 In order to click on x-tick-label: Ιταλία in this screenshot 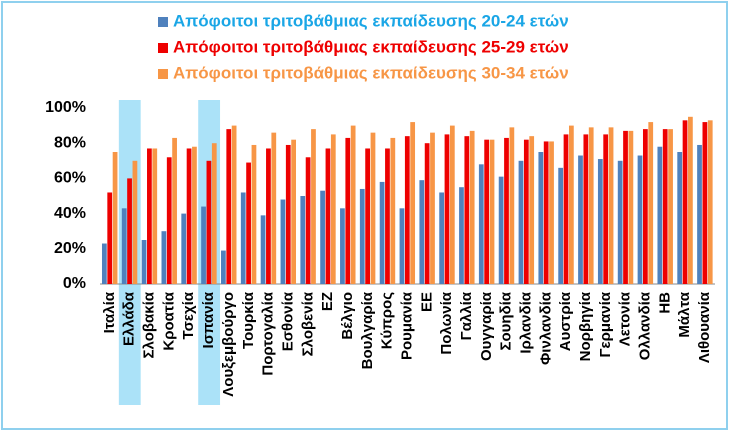, I will do `click(109, 312)`.